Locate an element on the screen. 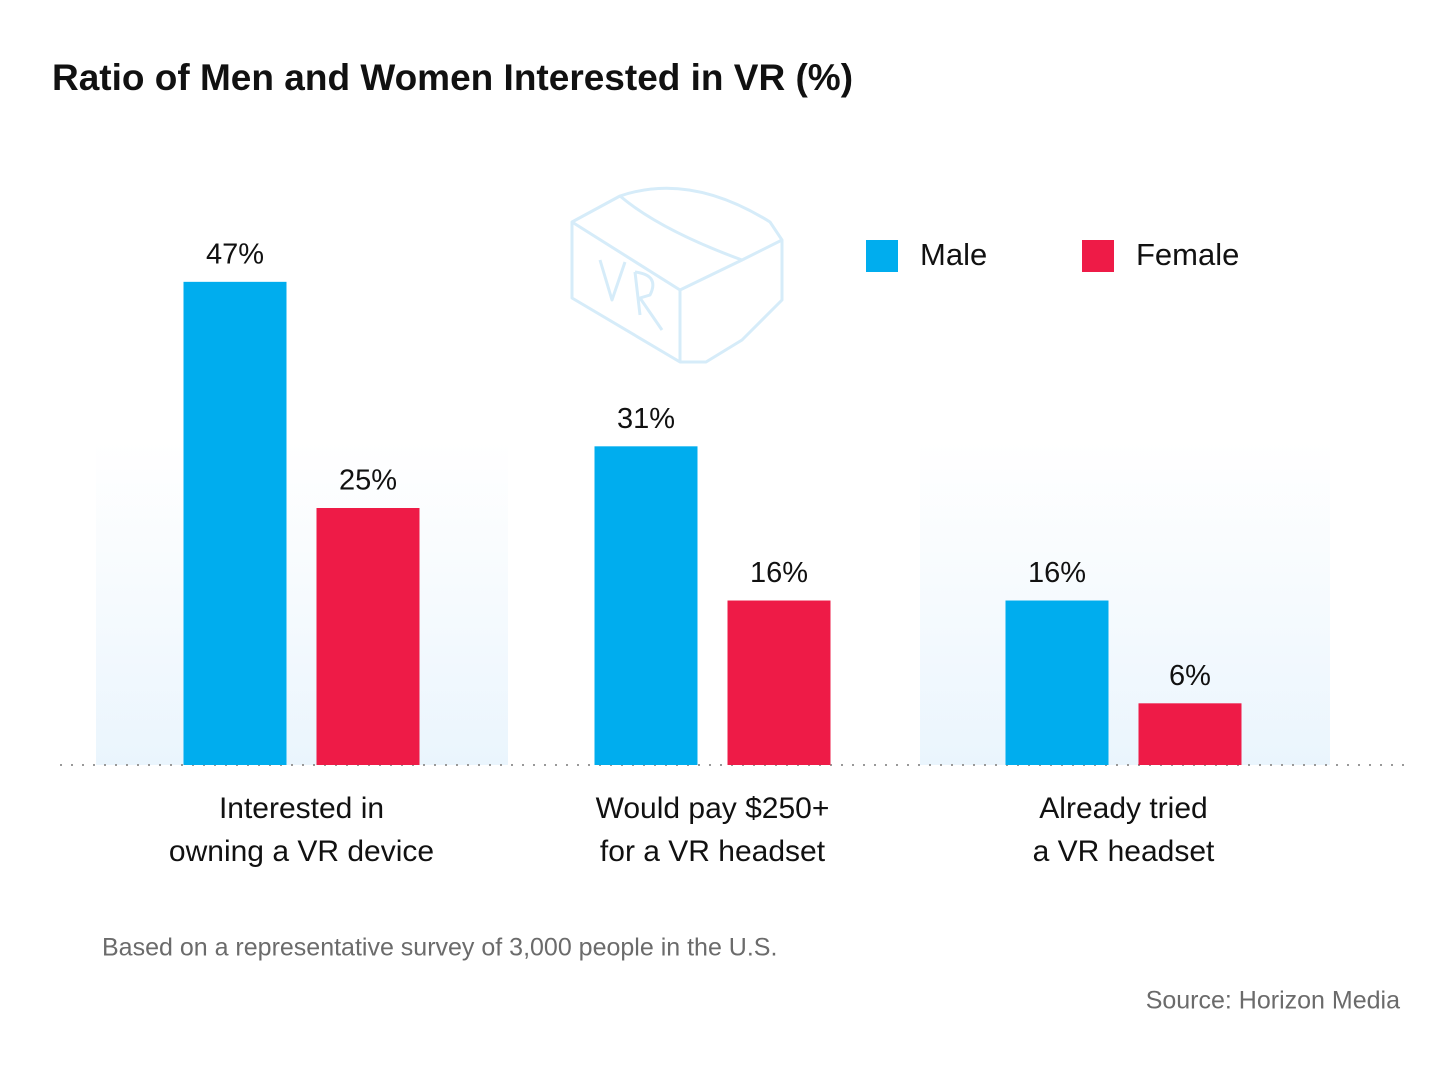  x-tick-label: Already tried a VR headset is located at coordinates (1124, 830).